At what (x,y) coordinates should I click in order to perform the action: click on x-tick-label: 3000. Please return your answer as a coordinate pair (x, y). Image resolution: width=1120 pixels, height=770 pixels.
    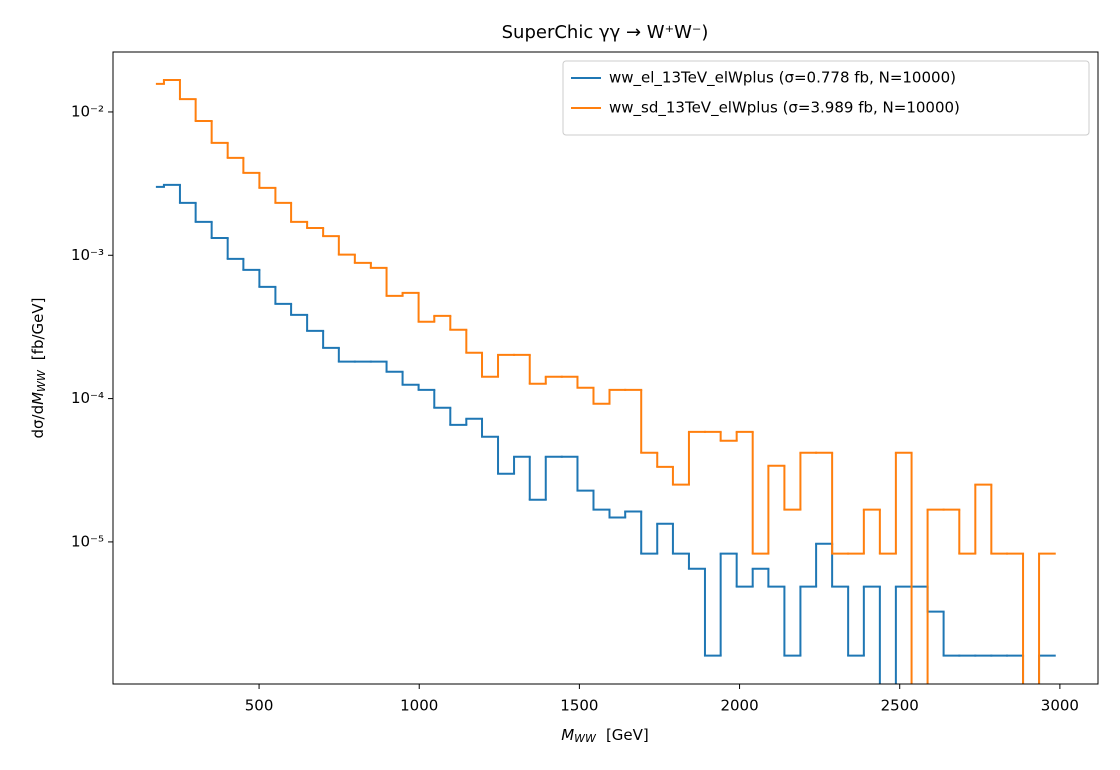
    Looking at the image, I should click on (1060, 706).